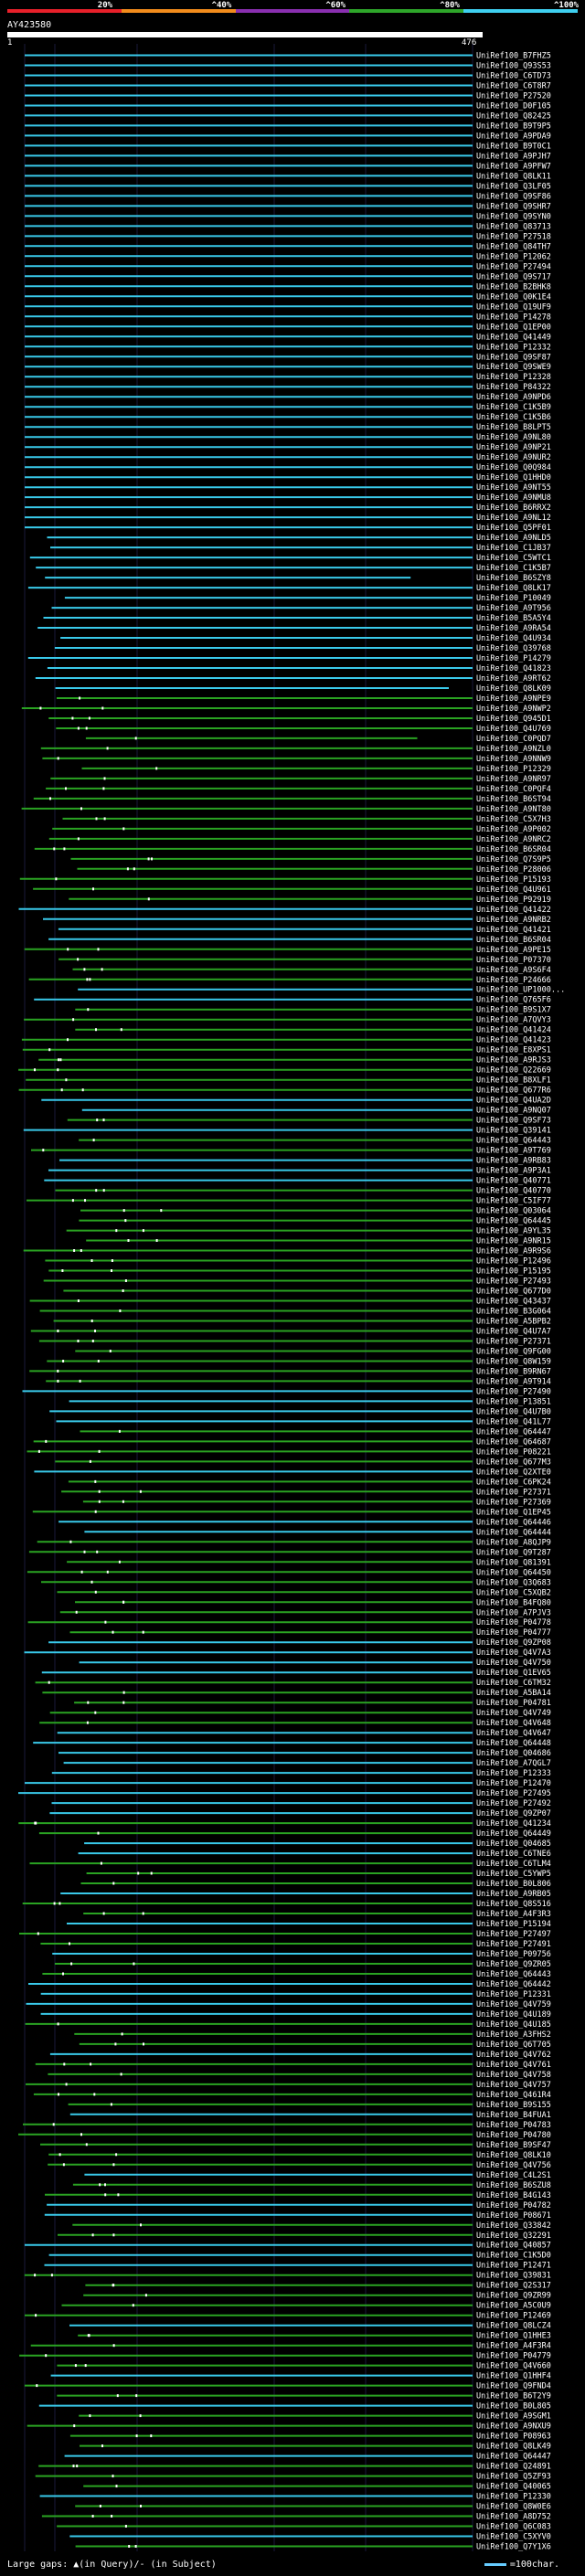 Image resolution: width=585 pixels, height=2576 pixels. I want to click on hit-row: UniRef100_B9S1X7, so click(313, 1010).